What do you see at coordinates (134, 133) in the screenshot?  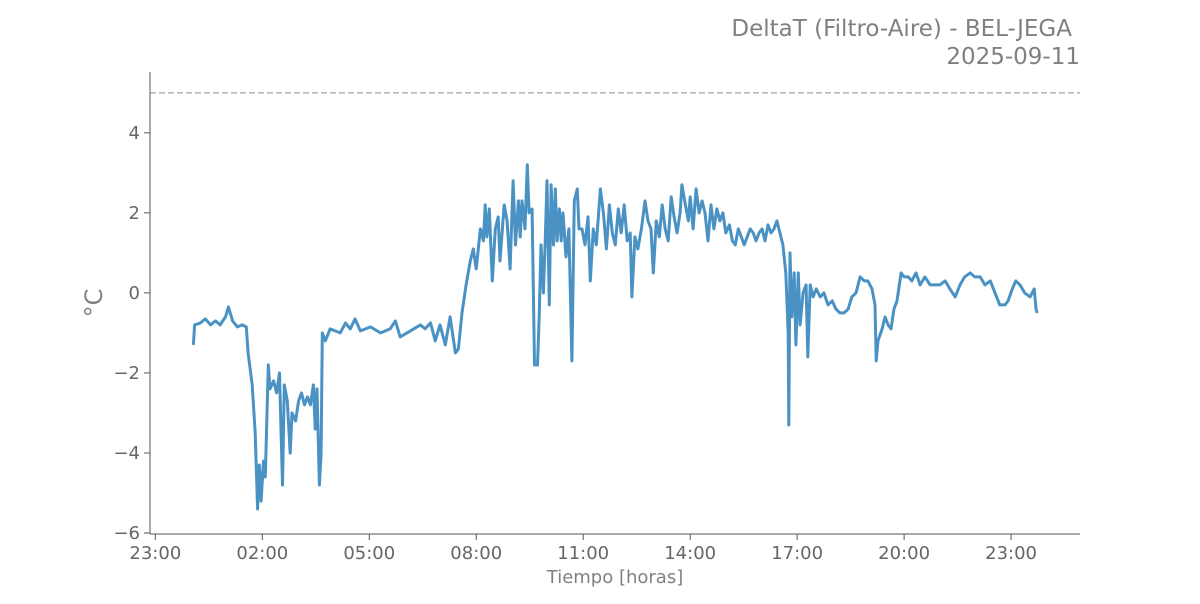 I see `y-tick-label: 4` at bounding box center [134, 133].